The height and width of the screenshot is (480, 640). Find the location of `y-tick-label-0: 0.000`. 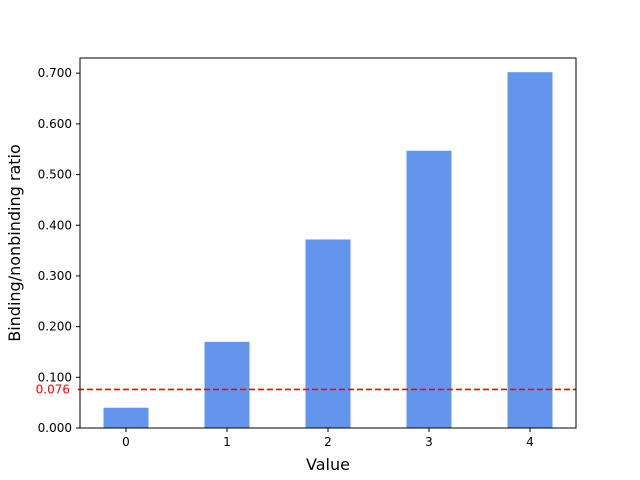

y-tick-label-0: 0.000 is located at coordinates (55, 428).